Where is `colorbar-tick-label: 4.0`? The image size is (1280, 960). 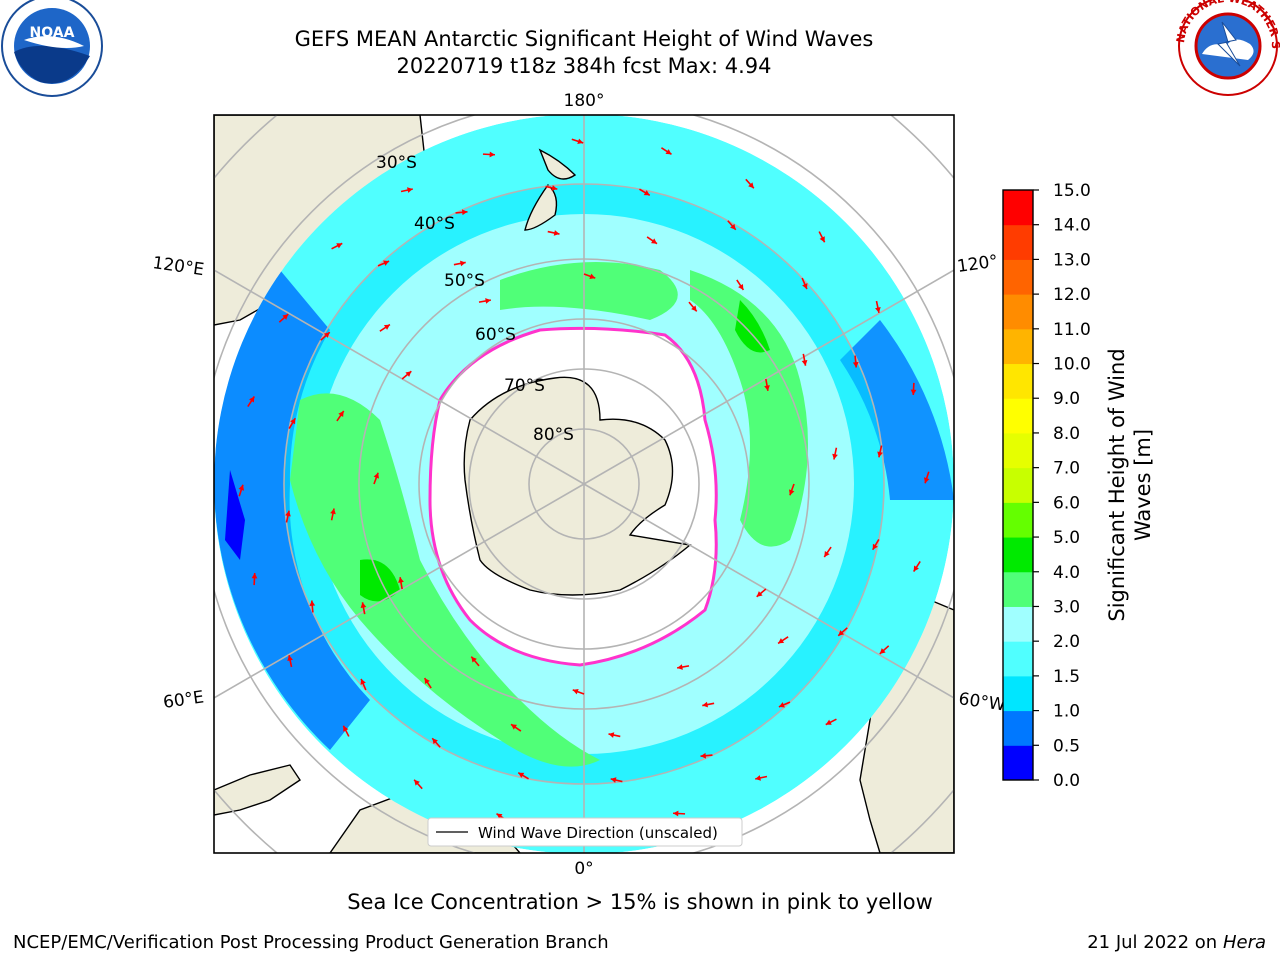 colorbar-tick-label: 4.0 is located at coordinates (1066, 573).